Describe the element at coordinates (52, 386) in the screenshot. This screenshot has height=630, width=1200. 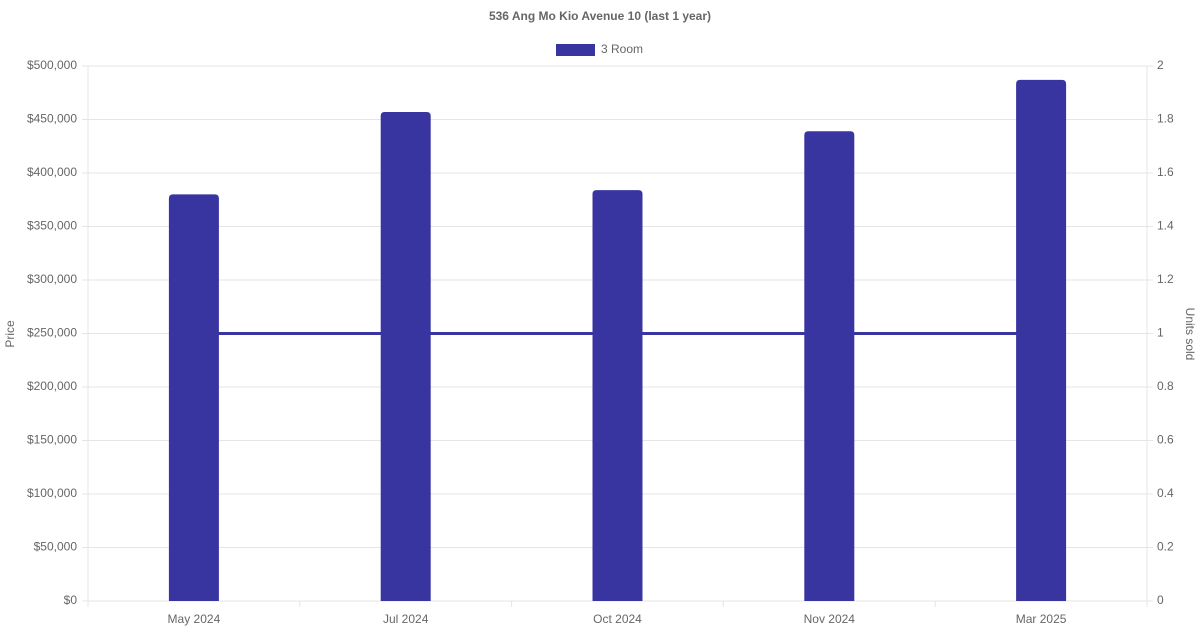
I see `y-tick-label: $200,000` at that location.